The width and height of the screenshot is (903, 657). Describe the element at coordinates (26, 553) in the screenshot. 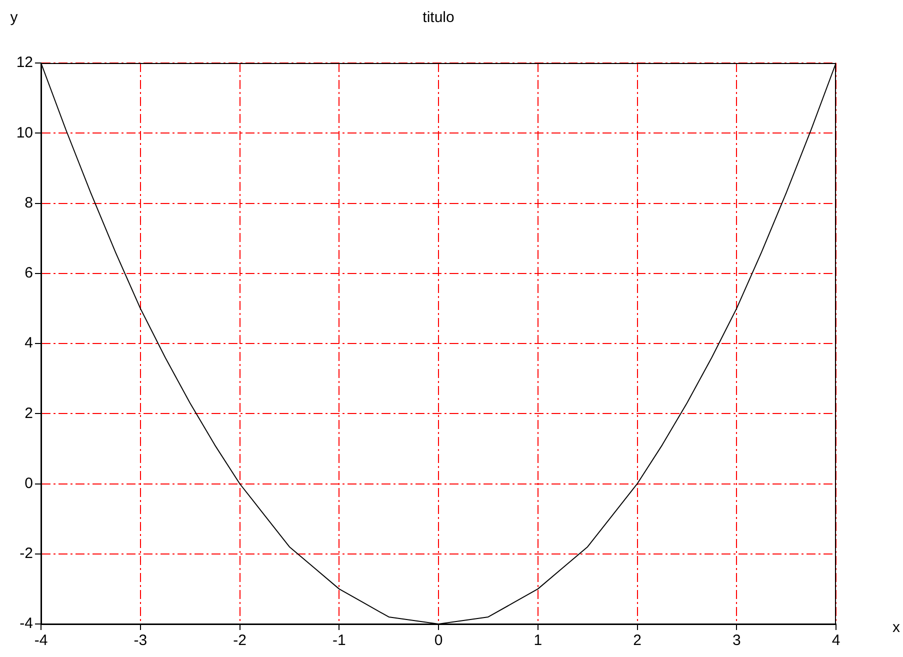

I see `y-tick-label: -2` at that location.